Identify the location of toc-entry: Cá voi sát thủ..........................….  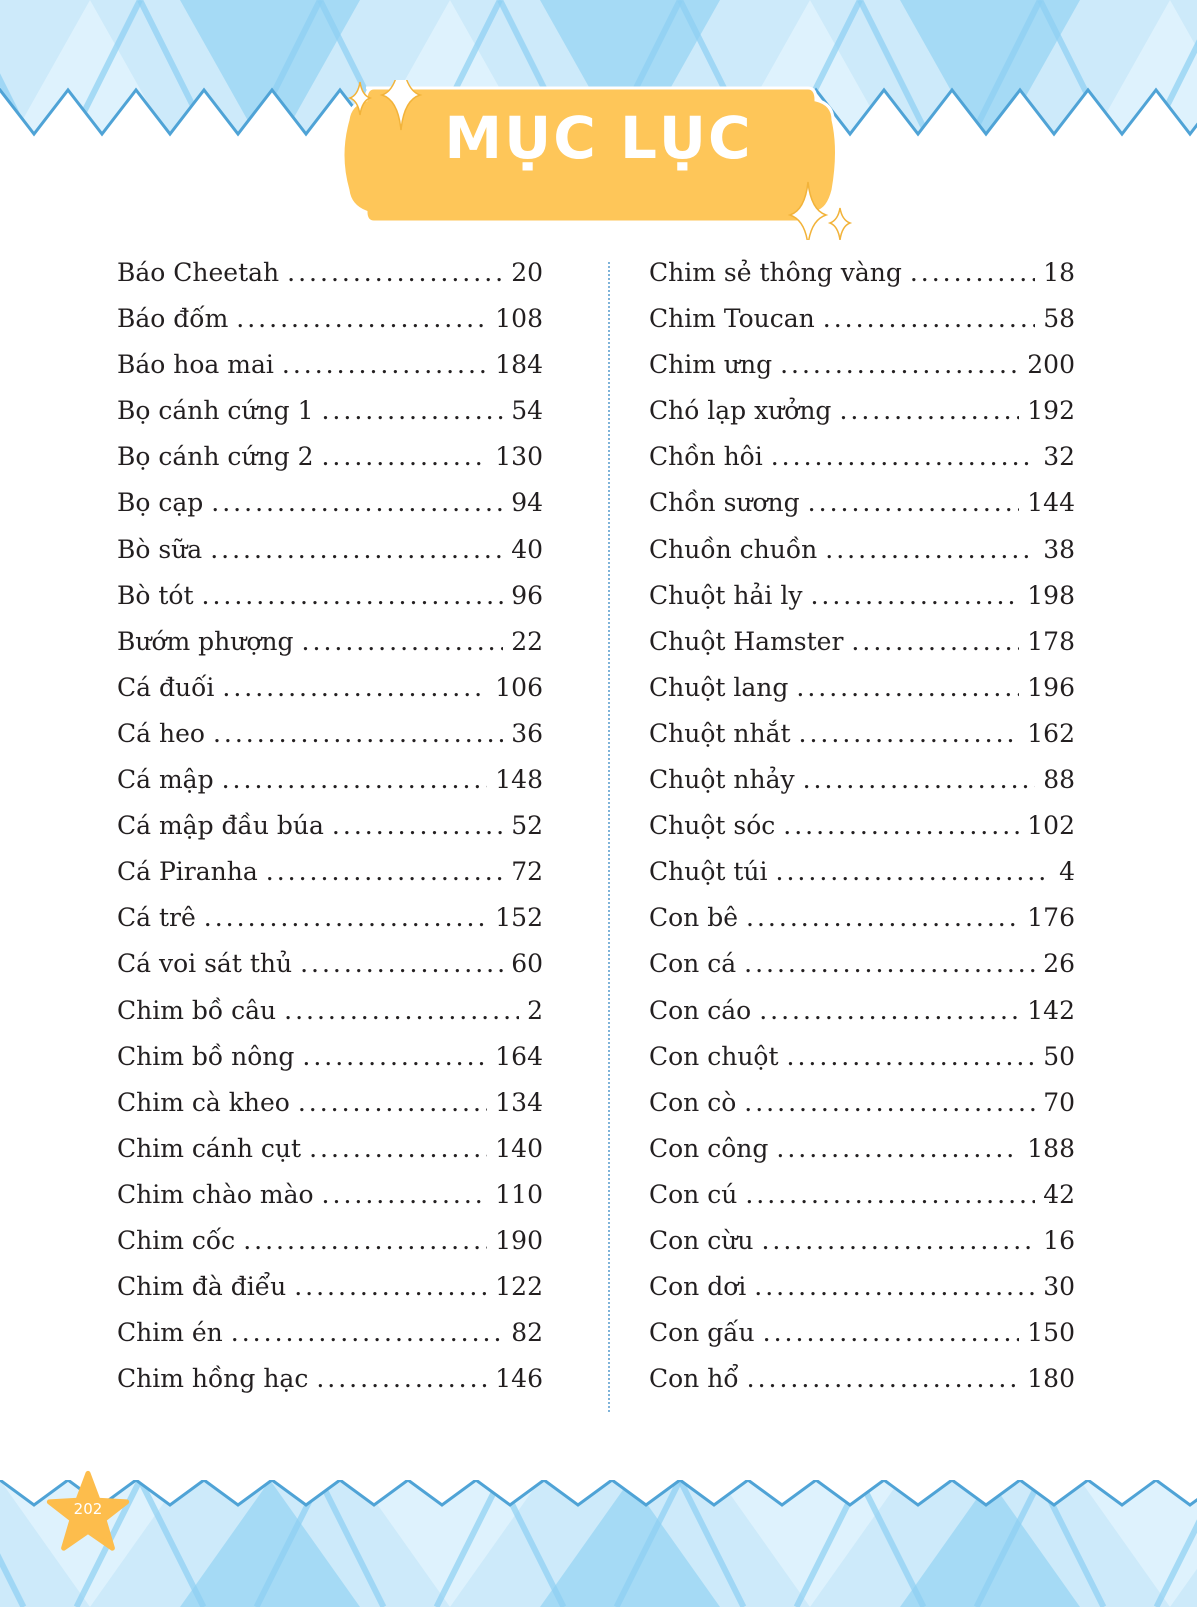
(330, 972).